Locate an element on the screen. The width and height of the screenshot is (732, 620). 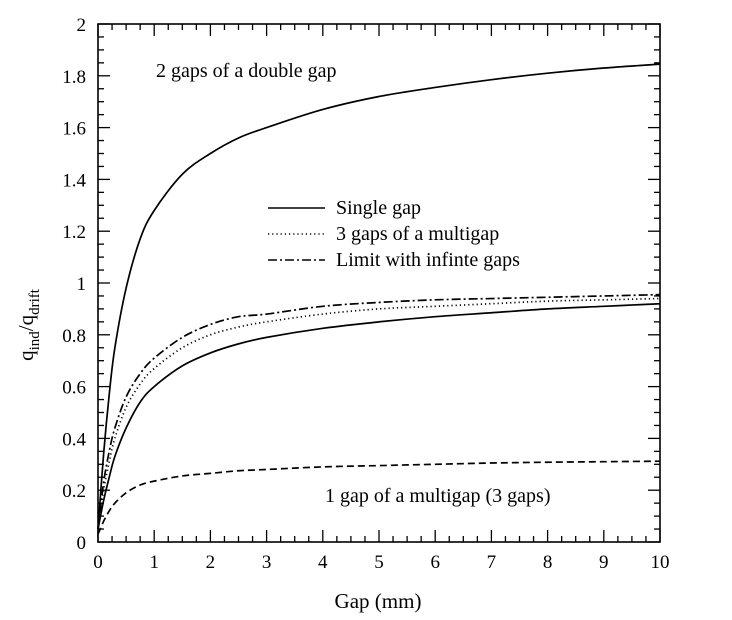
x-tick-label: 10 is located at coordinates (660, 562).